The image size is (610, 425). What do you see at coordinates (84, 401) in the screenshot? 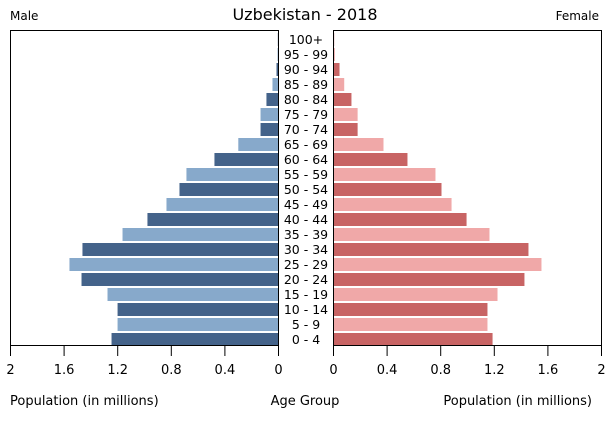
I see `male-axis-label: Population (in millions)` at bounding box center [84, 401].